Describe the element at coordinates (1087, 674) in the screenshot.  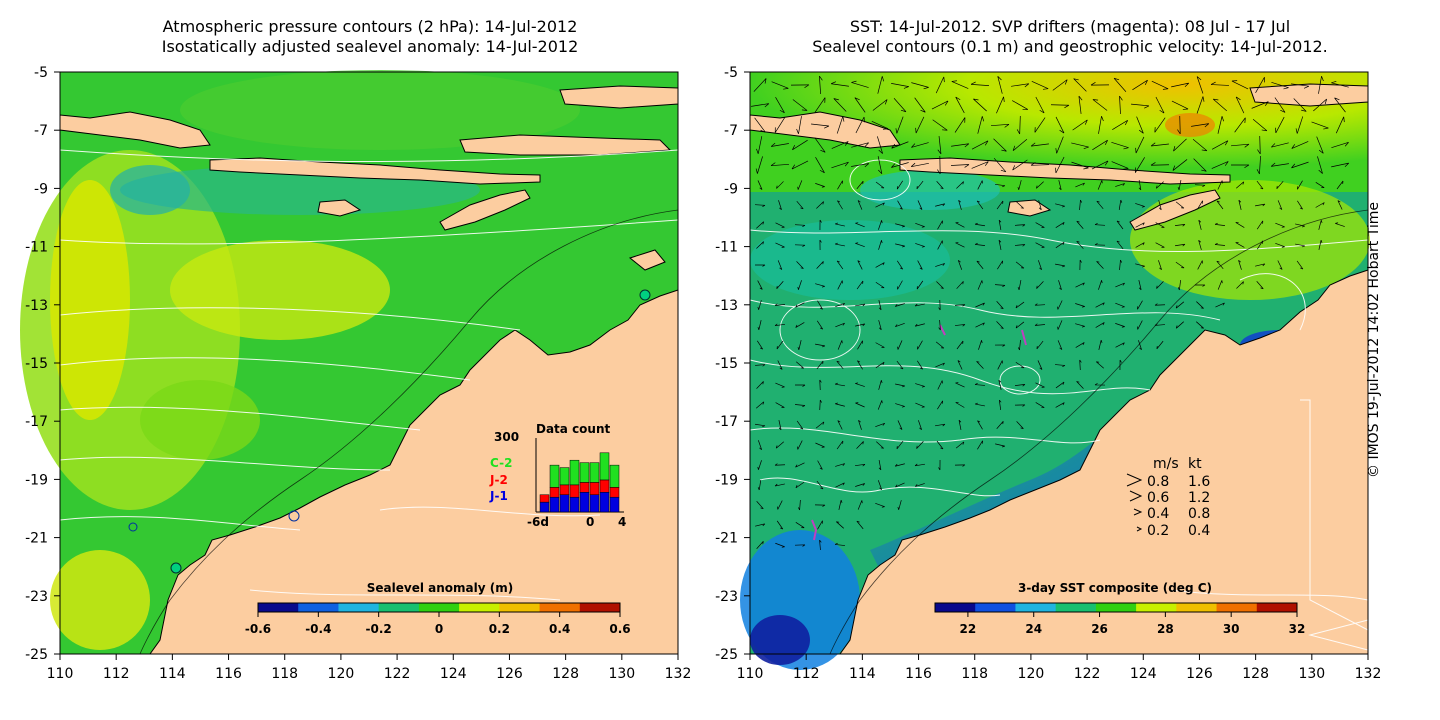
I see `right-lon-tick-label: 122` at that location.